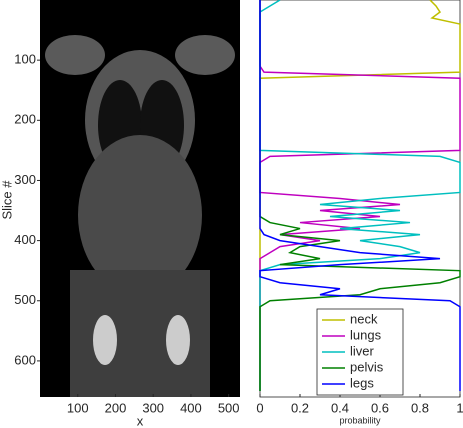 The width and height of the screenshot is (463, 428). Describe the element at coordinates (78, 407) in the screenshot. I see `x-tick-label: 100` at that location.